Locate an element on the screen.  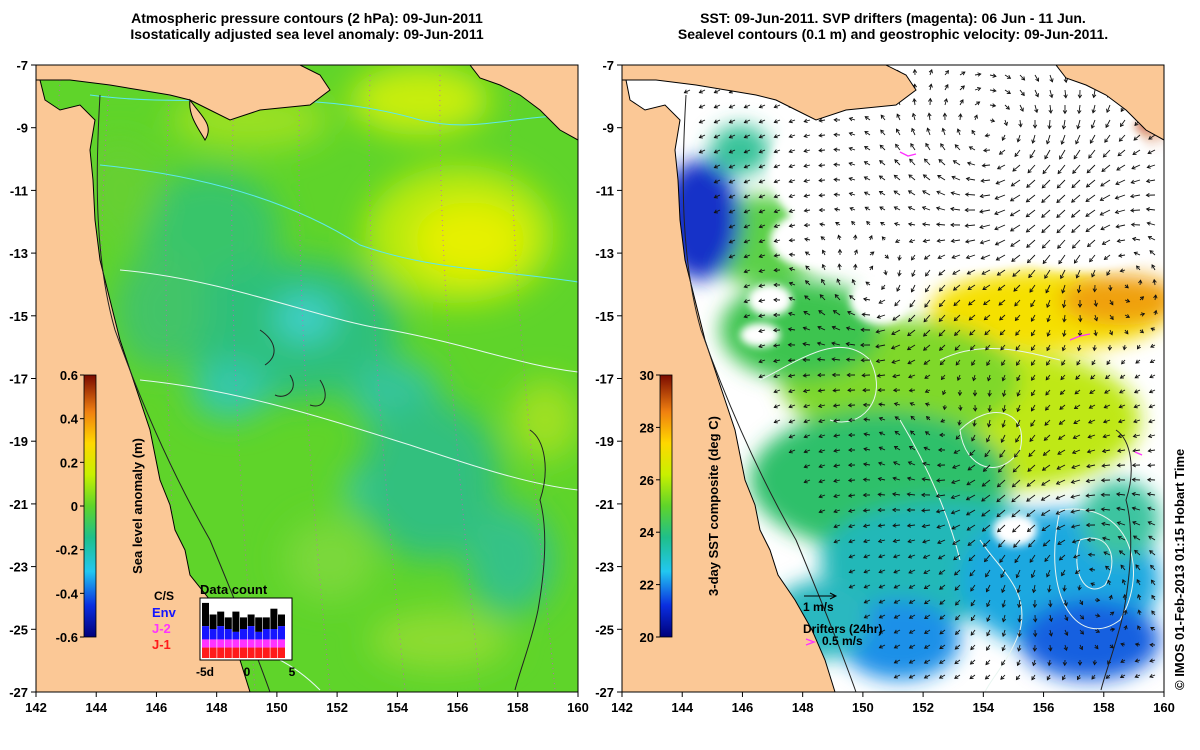
left-lat-tick-label: -13 is located at coordinates (18, 253).